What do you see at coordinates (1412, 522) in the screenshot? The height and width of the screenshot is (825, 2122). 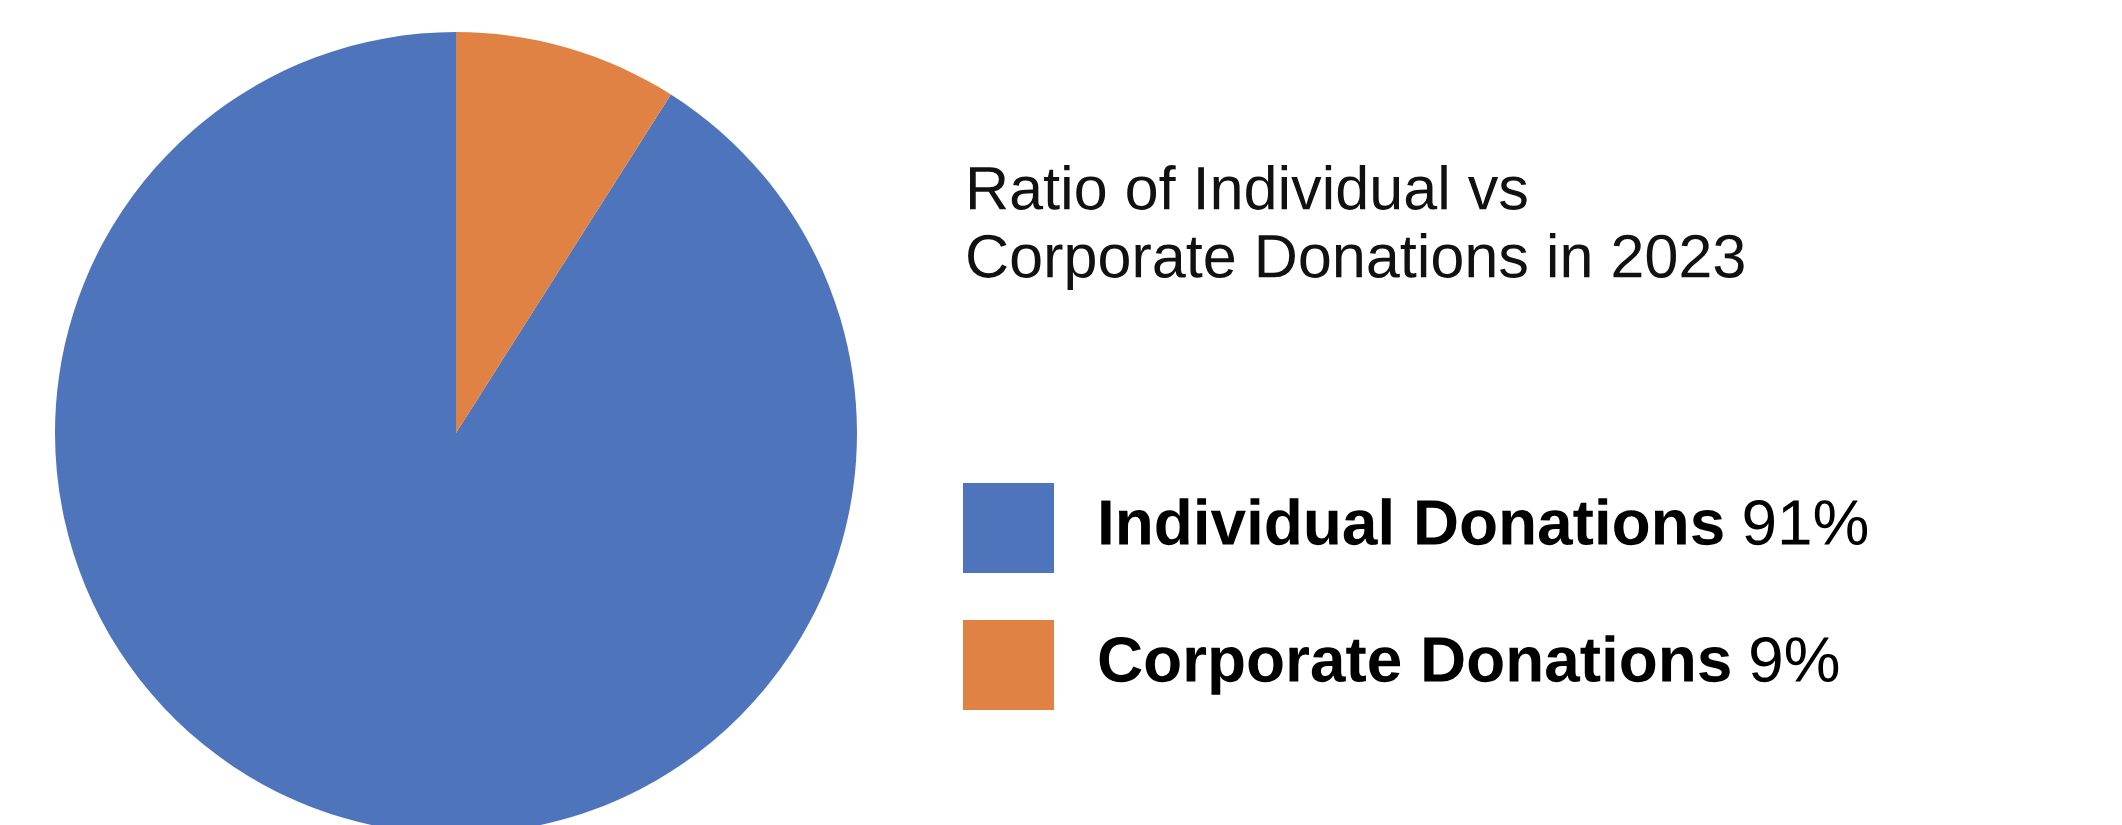 I see `legend-label: Individual Donations` at bounding box center [1412, 522].